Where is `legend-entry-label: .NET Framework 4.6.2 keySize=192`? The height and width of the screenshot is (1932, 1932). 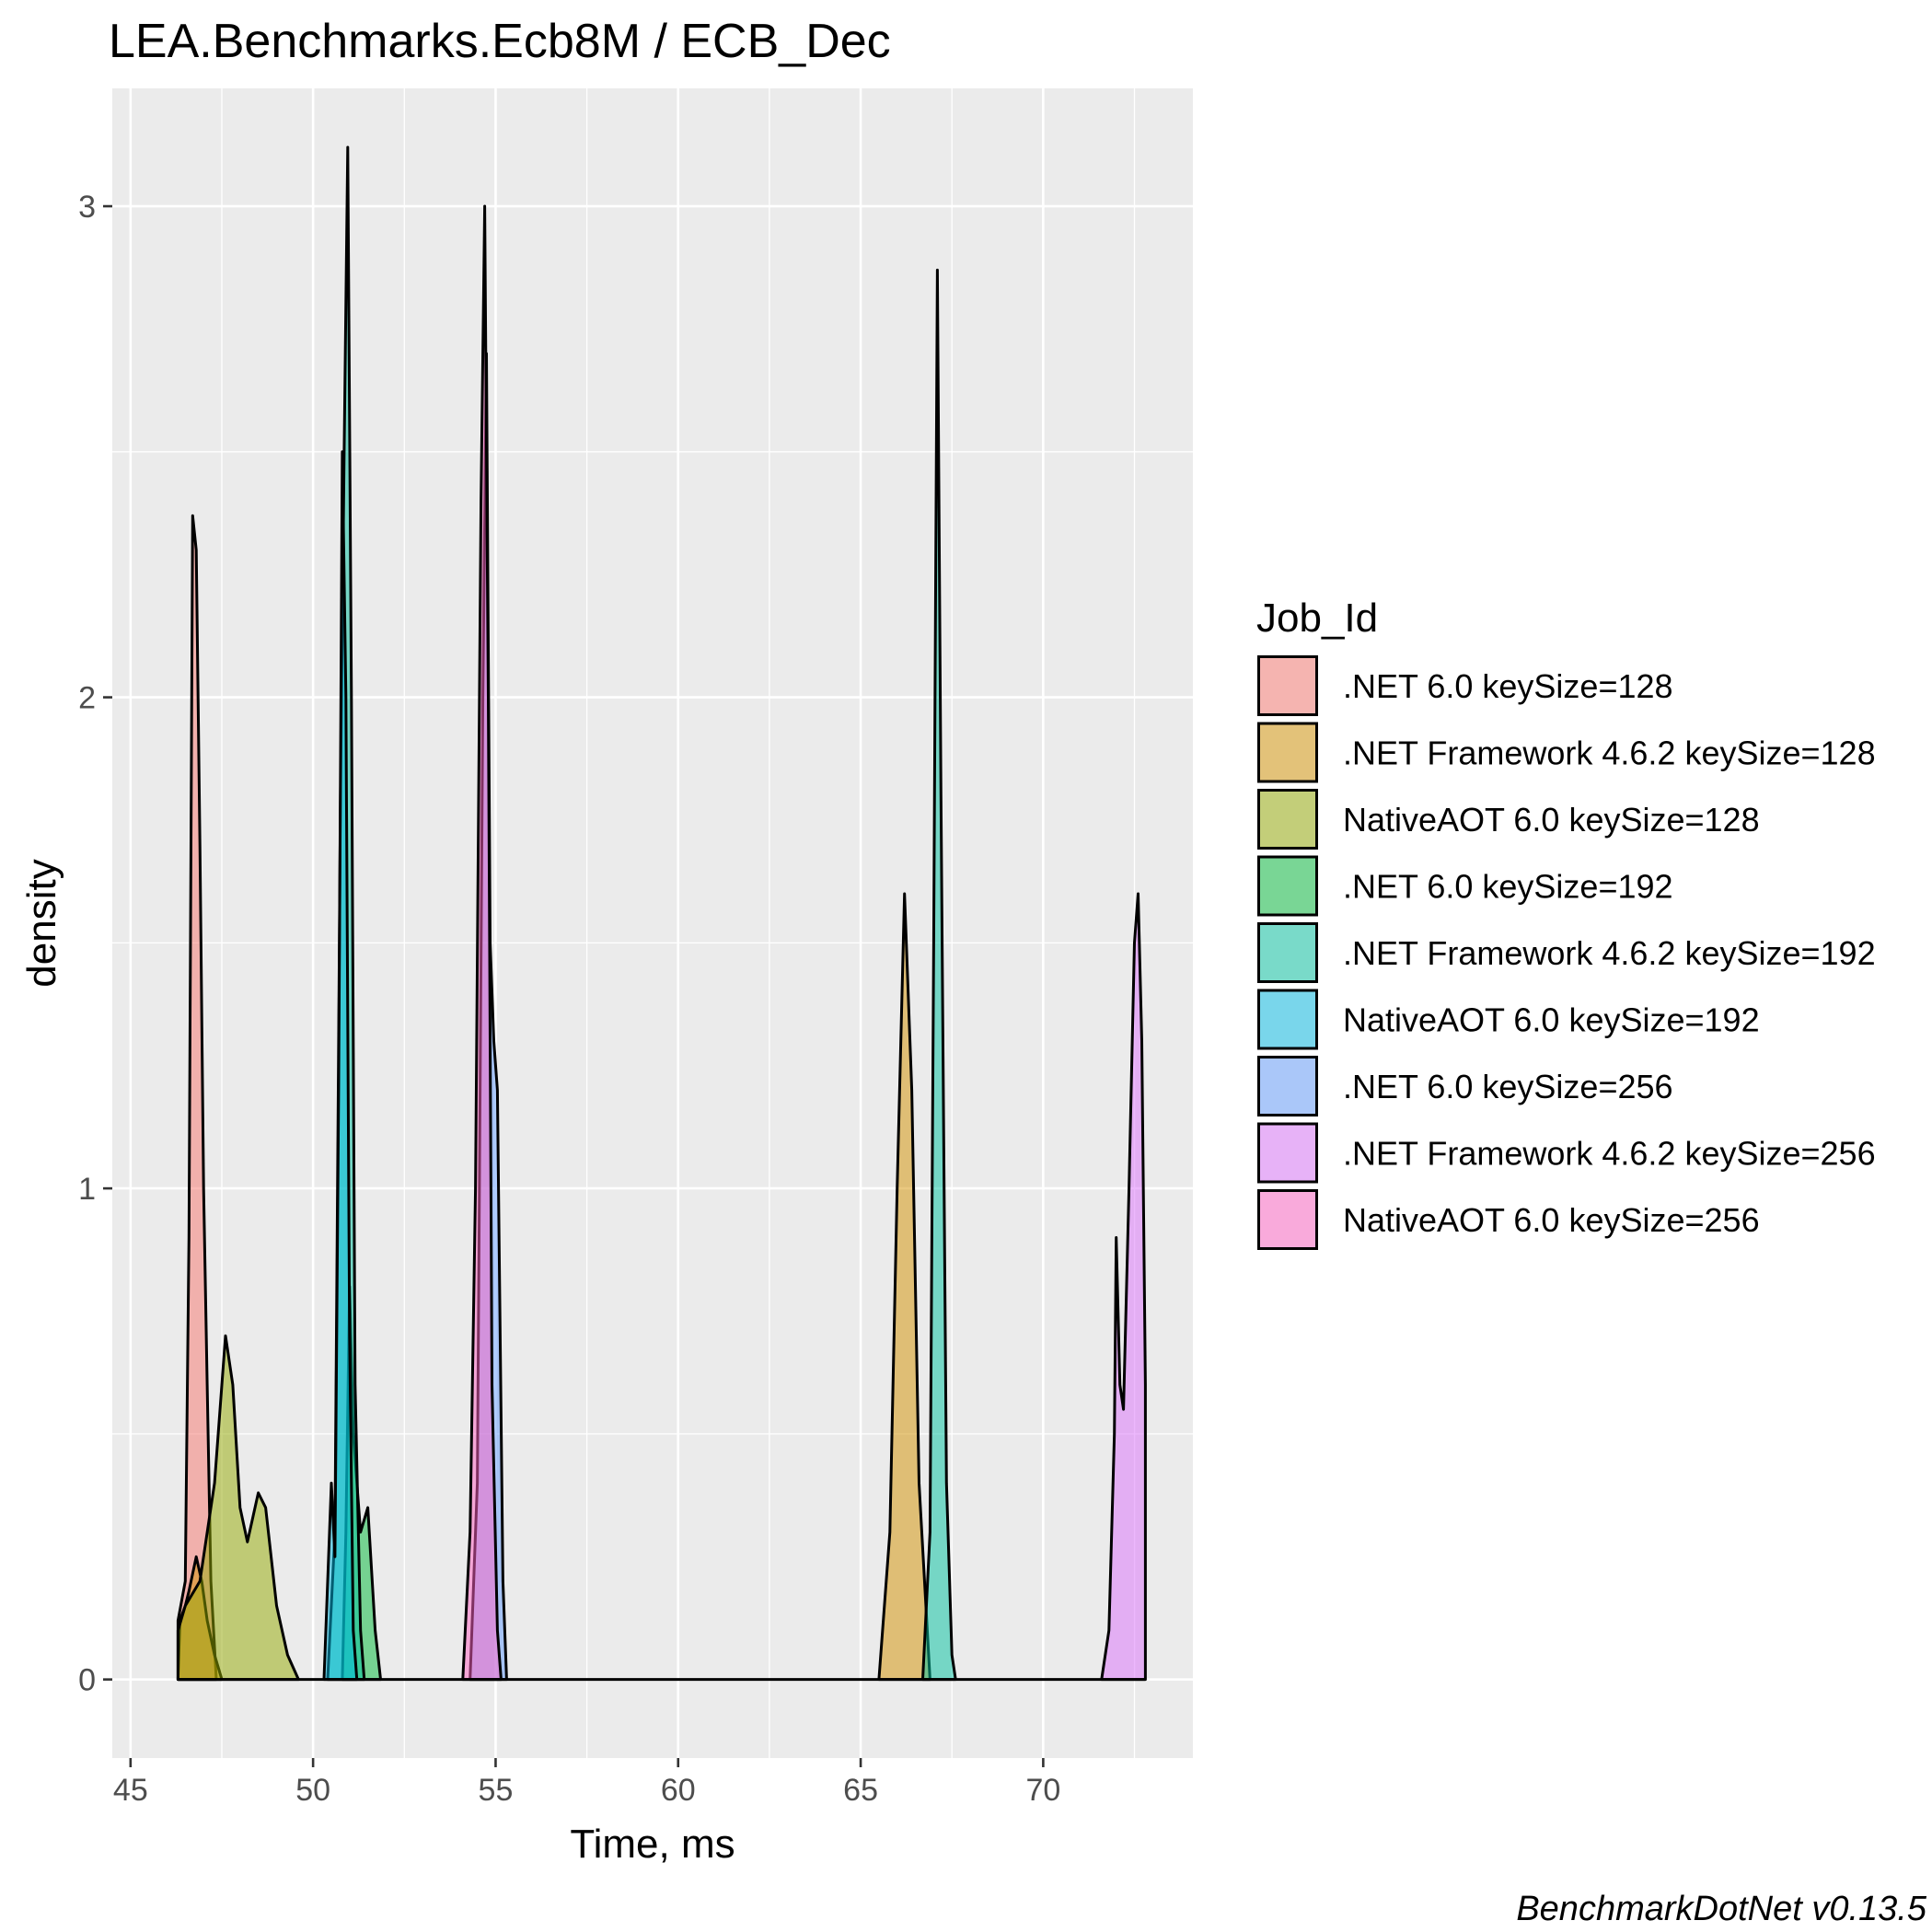
legend-entry-label: .NET Framework 4.6.2 keySize=192 is located at coordinates (1610, 953).